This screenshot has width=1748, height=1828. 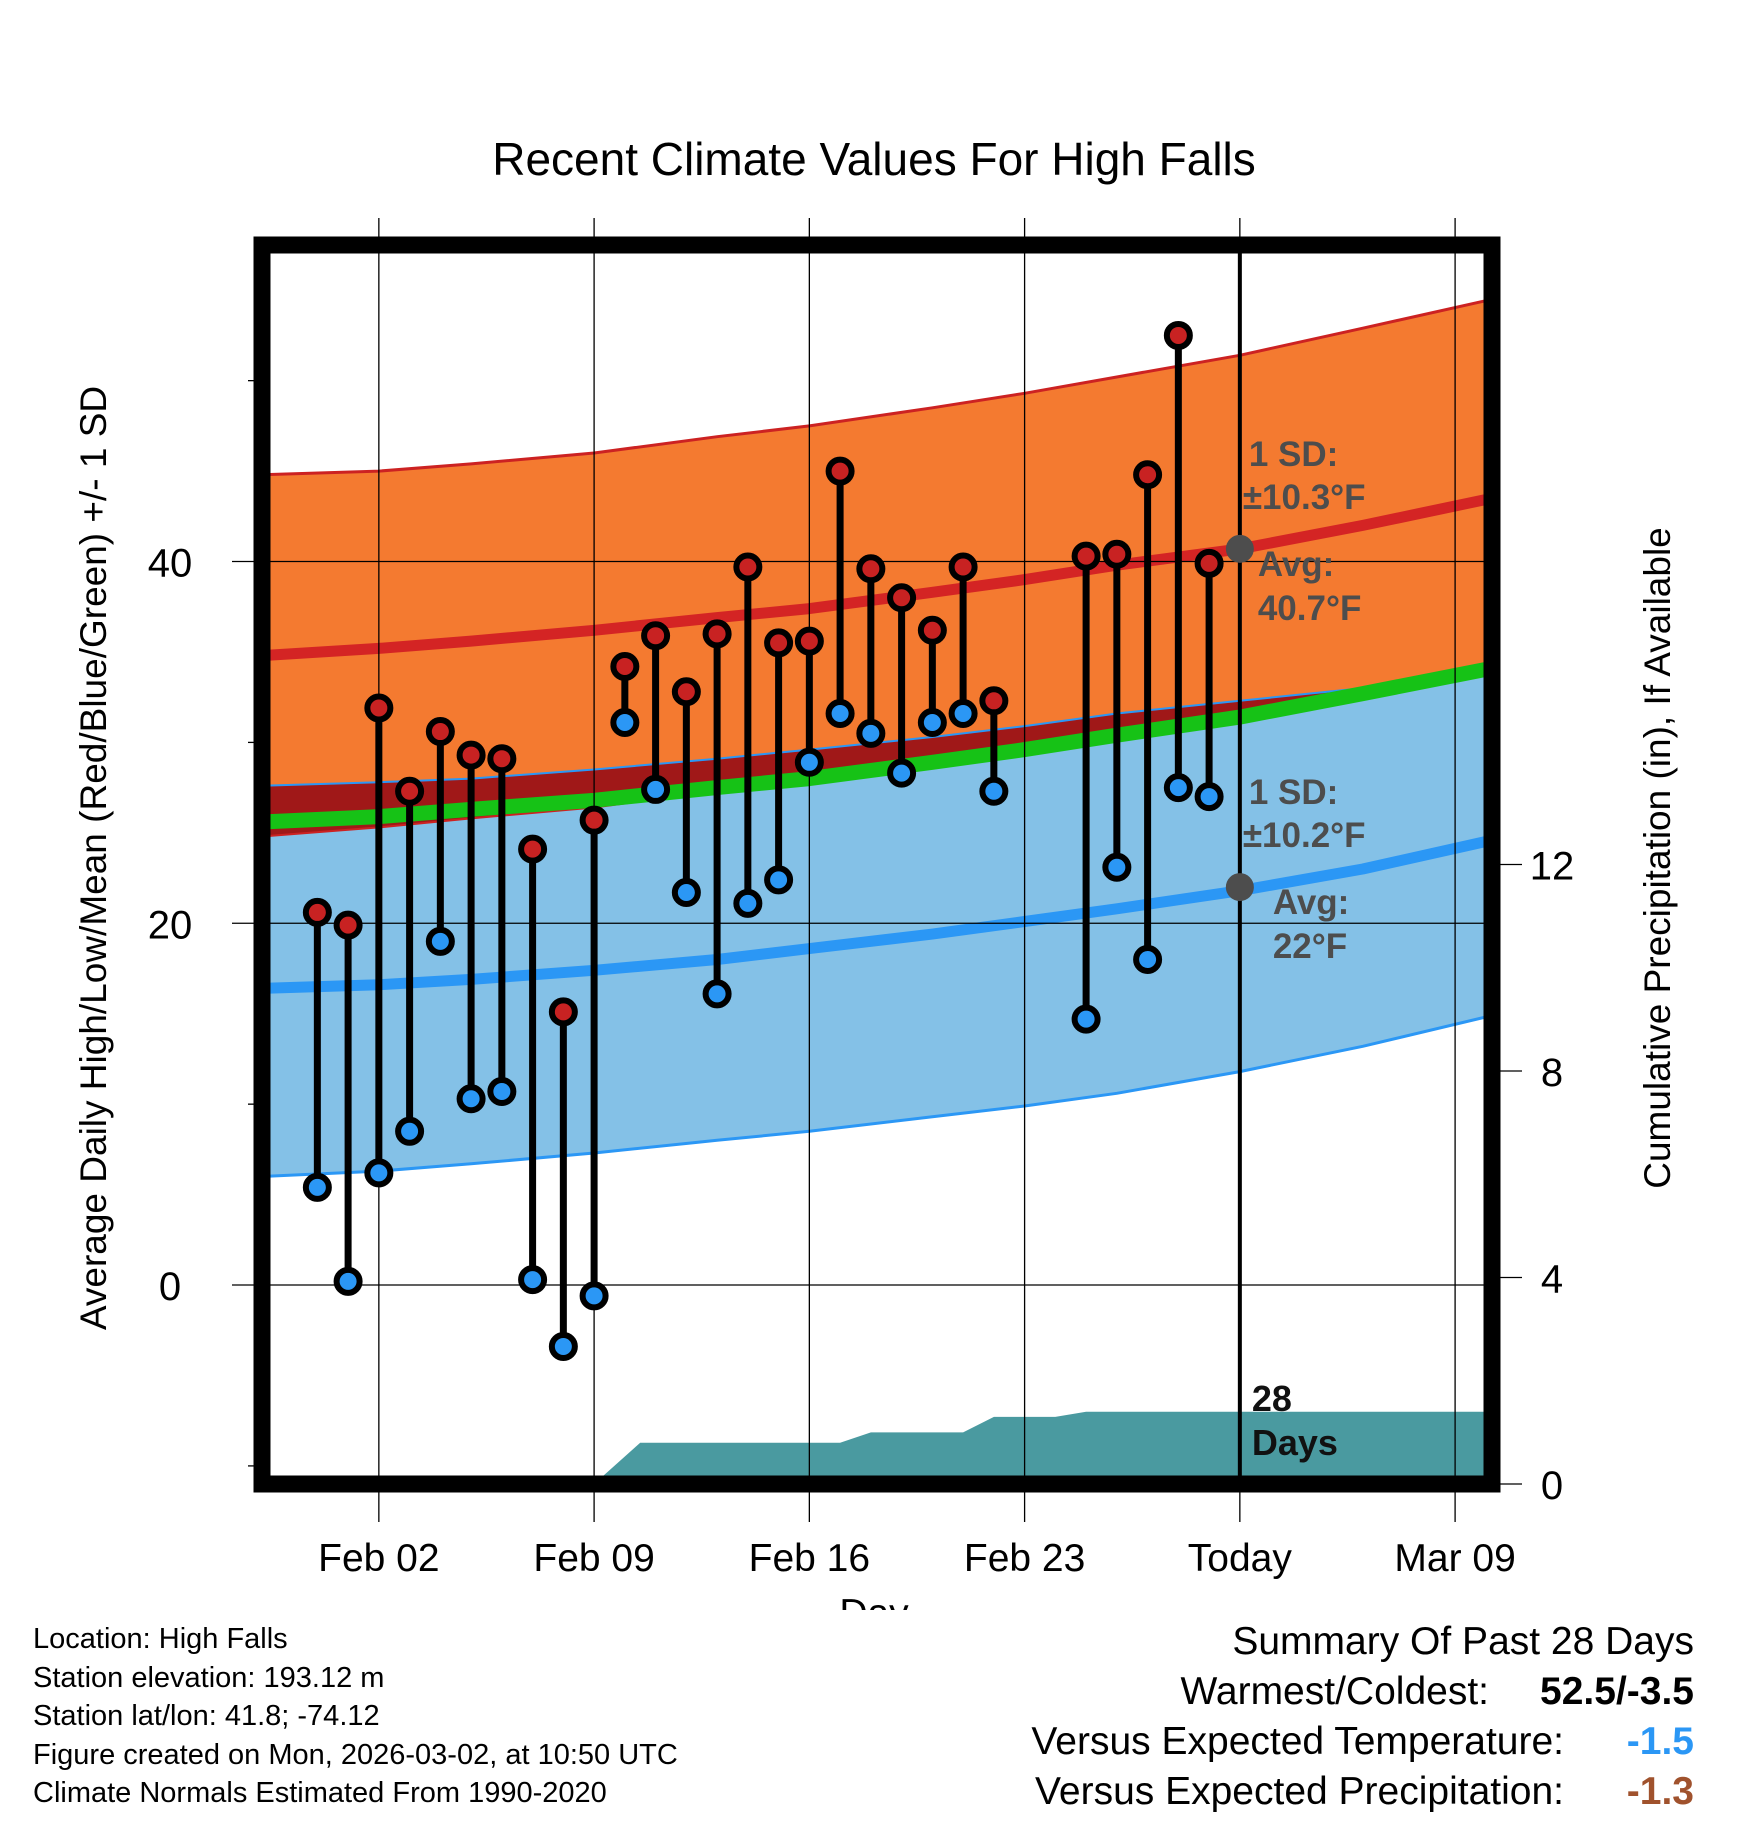 What do you see at coordinates (593, 1558) in the screenshot?
I see `x-tick-label: Feb 09` at bounding box center [593, 1558].